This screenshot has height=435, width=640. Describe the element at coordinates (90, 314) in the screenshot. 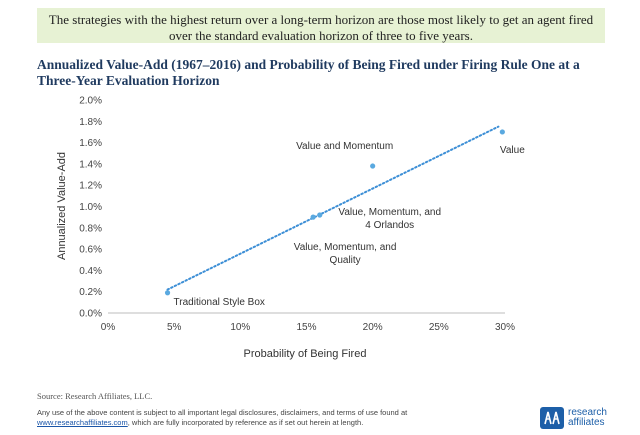

I see `y-tick-label: 0.0%` at that location.